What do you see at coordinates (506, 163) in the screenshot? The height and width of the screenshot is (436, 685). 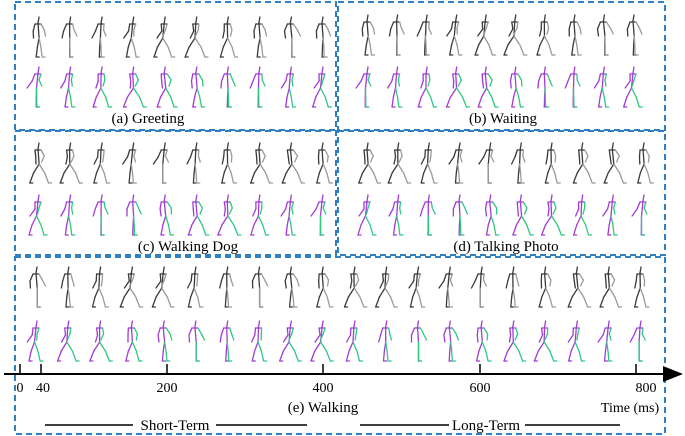 I see `pose-row-talking-photo-gt` at bounding box center [506, 163].